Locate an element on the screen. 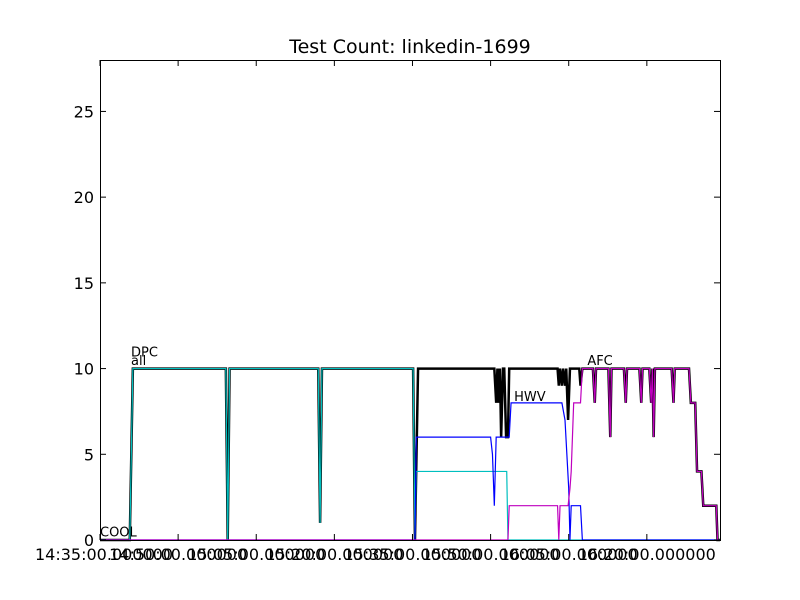 Image resolution: width=800 pixels, height=600 pixels. x-tick-label: 15:50:00.000000 is located at coordinates (491, 554).